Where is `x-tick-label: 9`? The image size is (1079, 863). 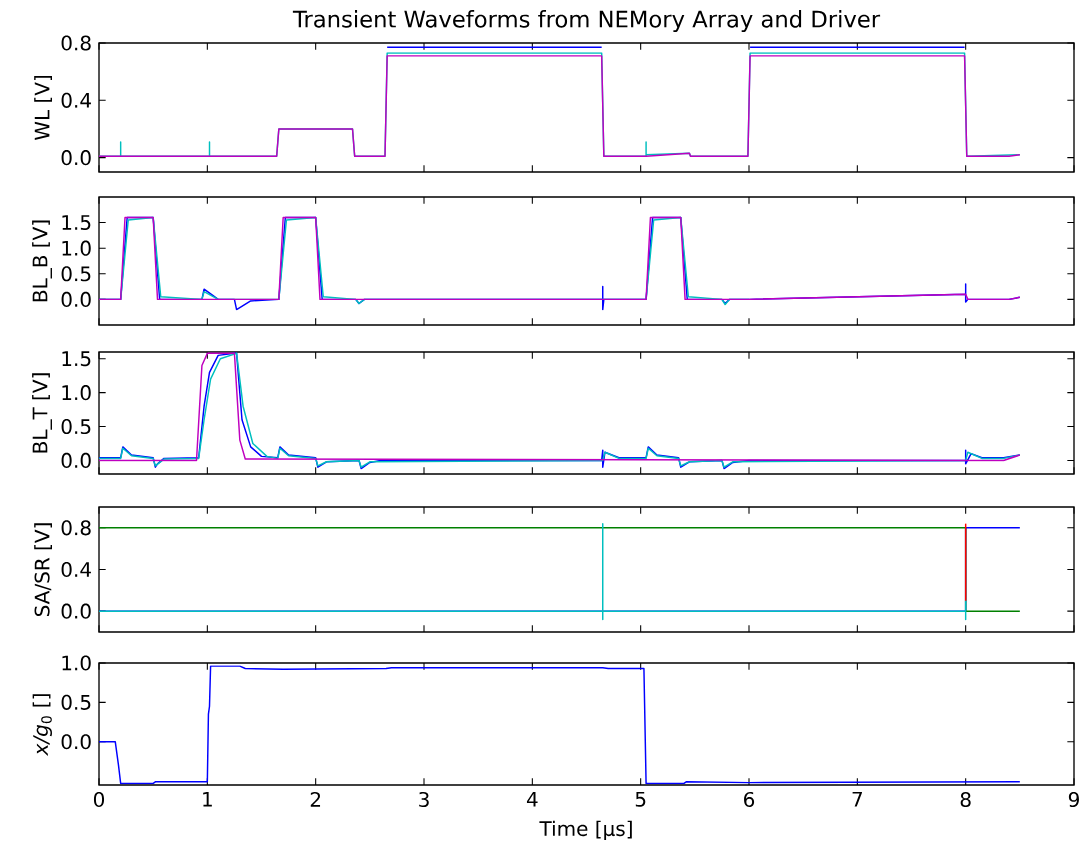 x-tick-label: 9 is located at coordinates (1073, 799).